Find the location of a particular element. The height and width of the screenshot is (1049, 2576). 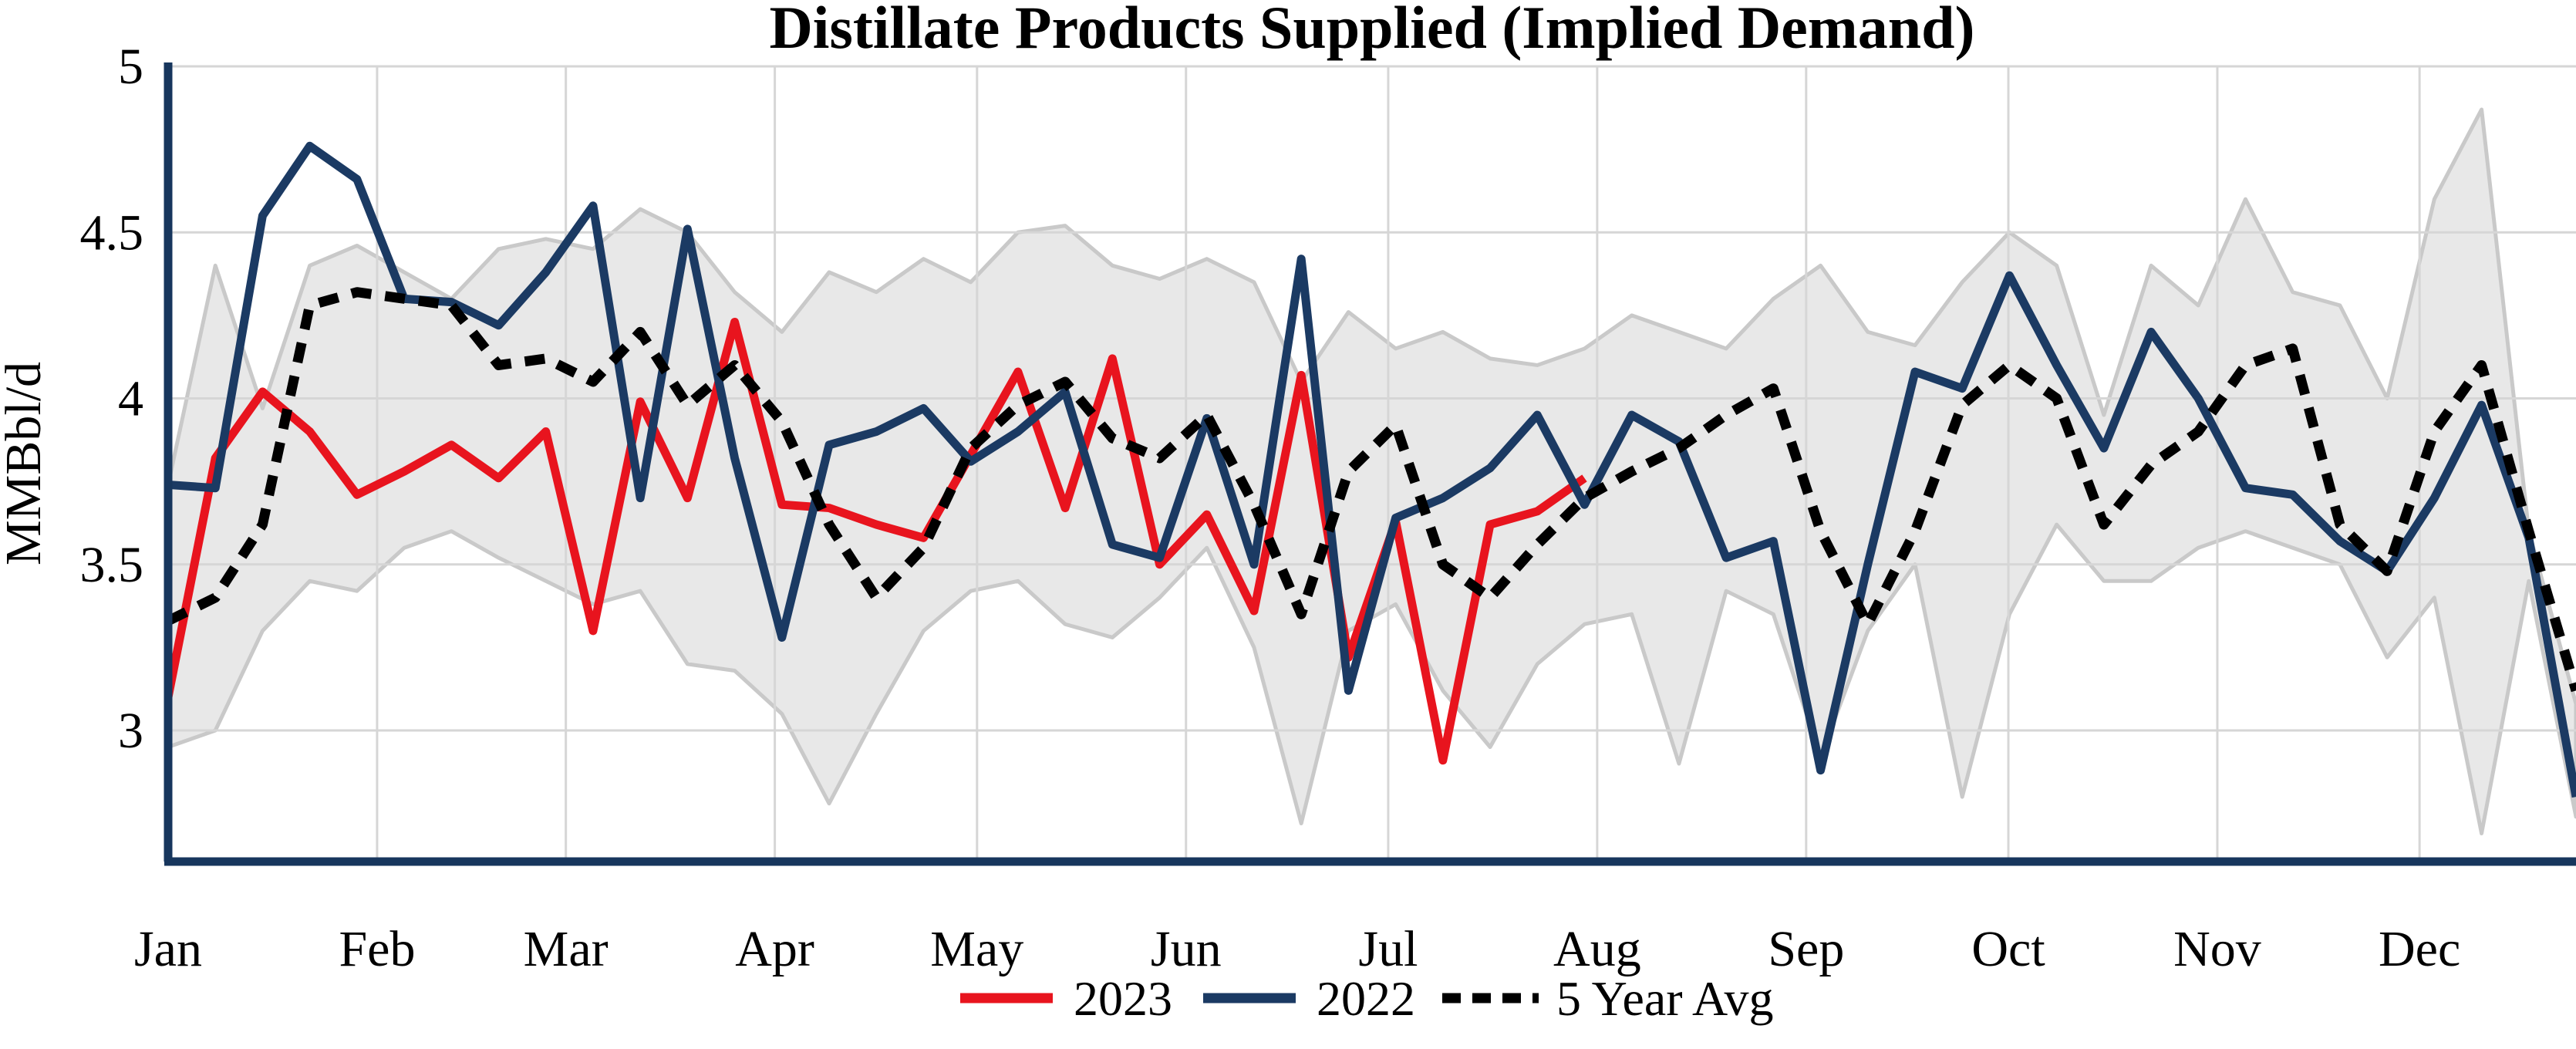

legend-label-5yr-avg: 5 Year Avg is located at coordinates (1665, 999).